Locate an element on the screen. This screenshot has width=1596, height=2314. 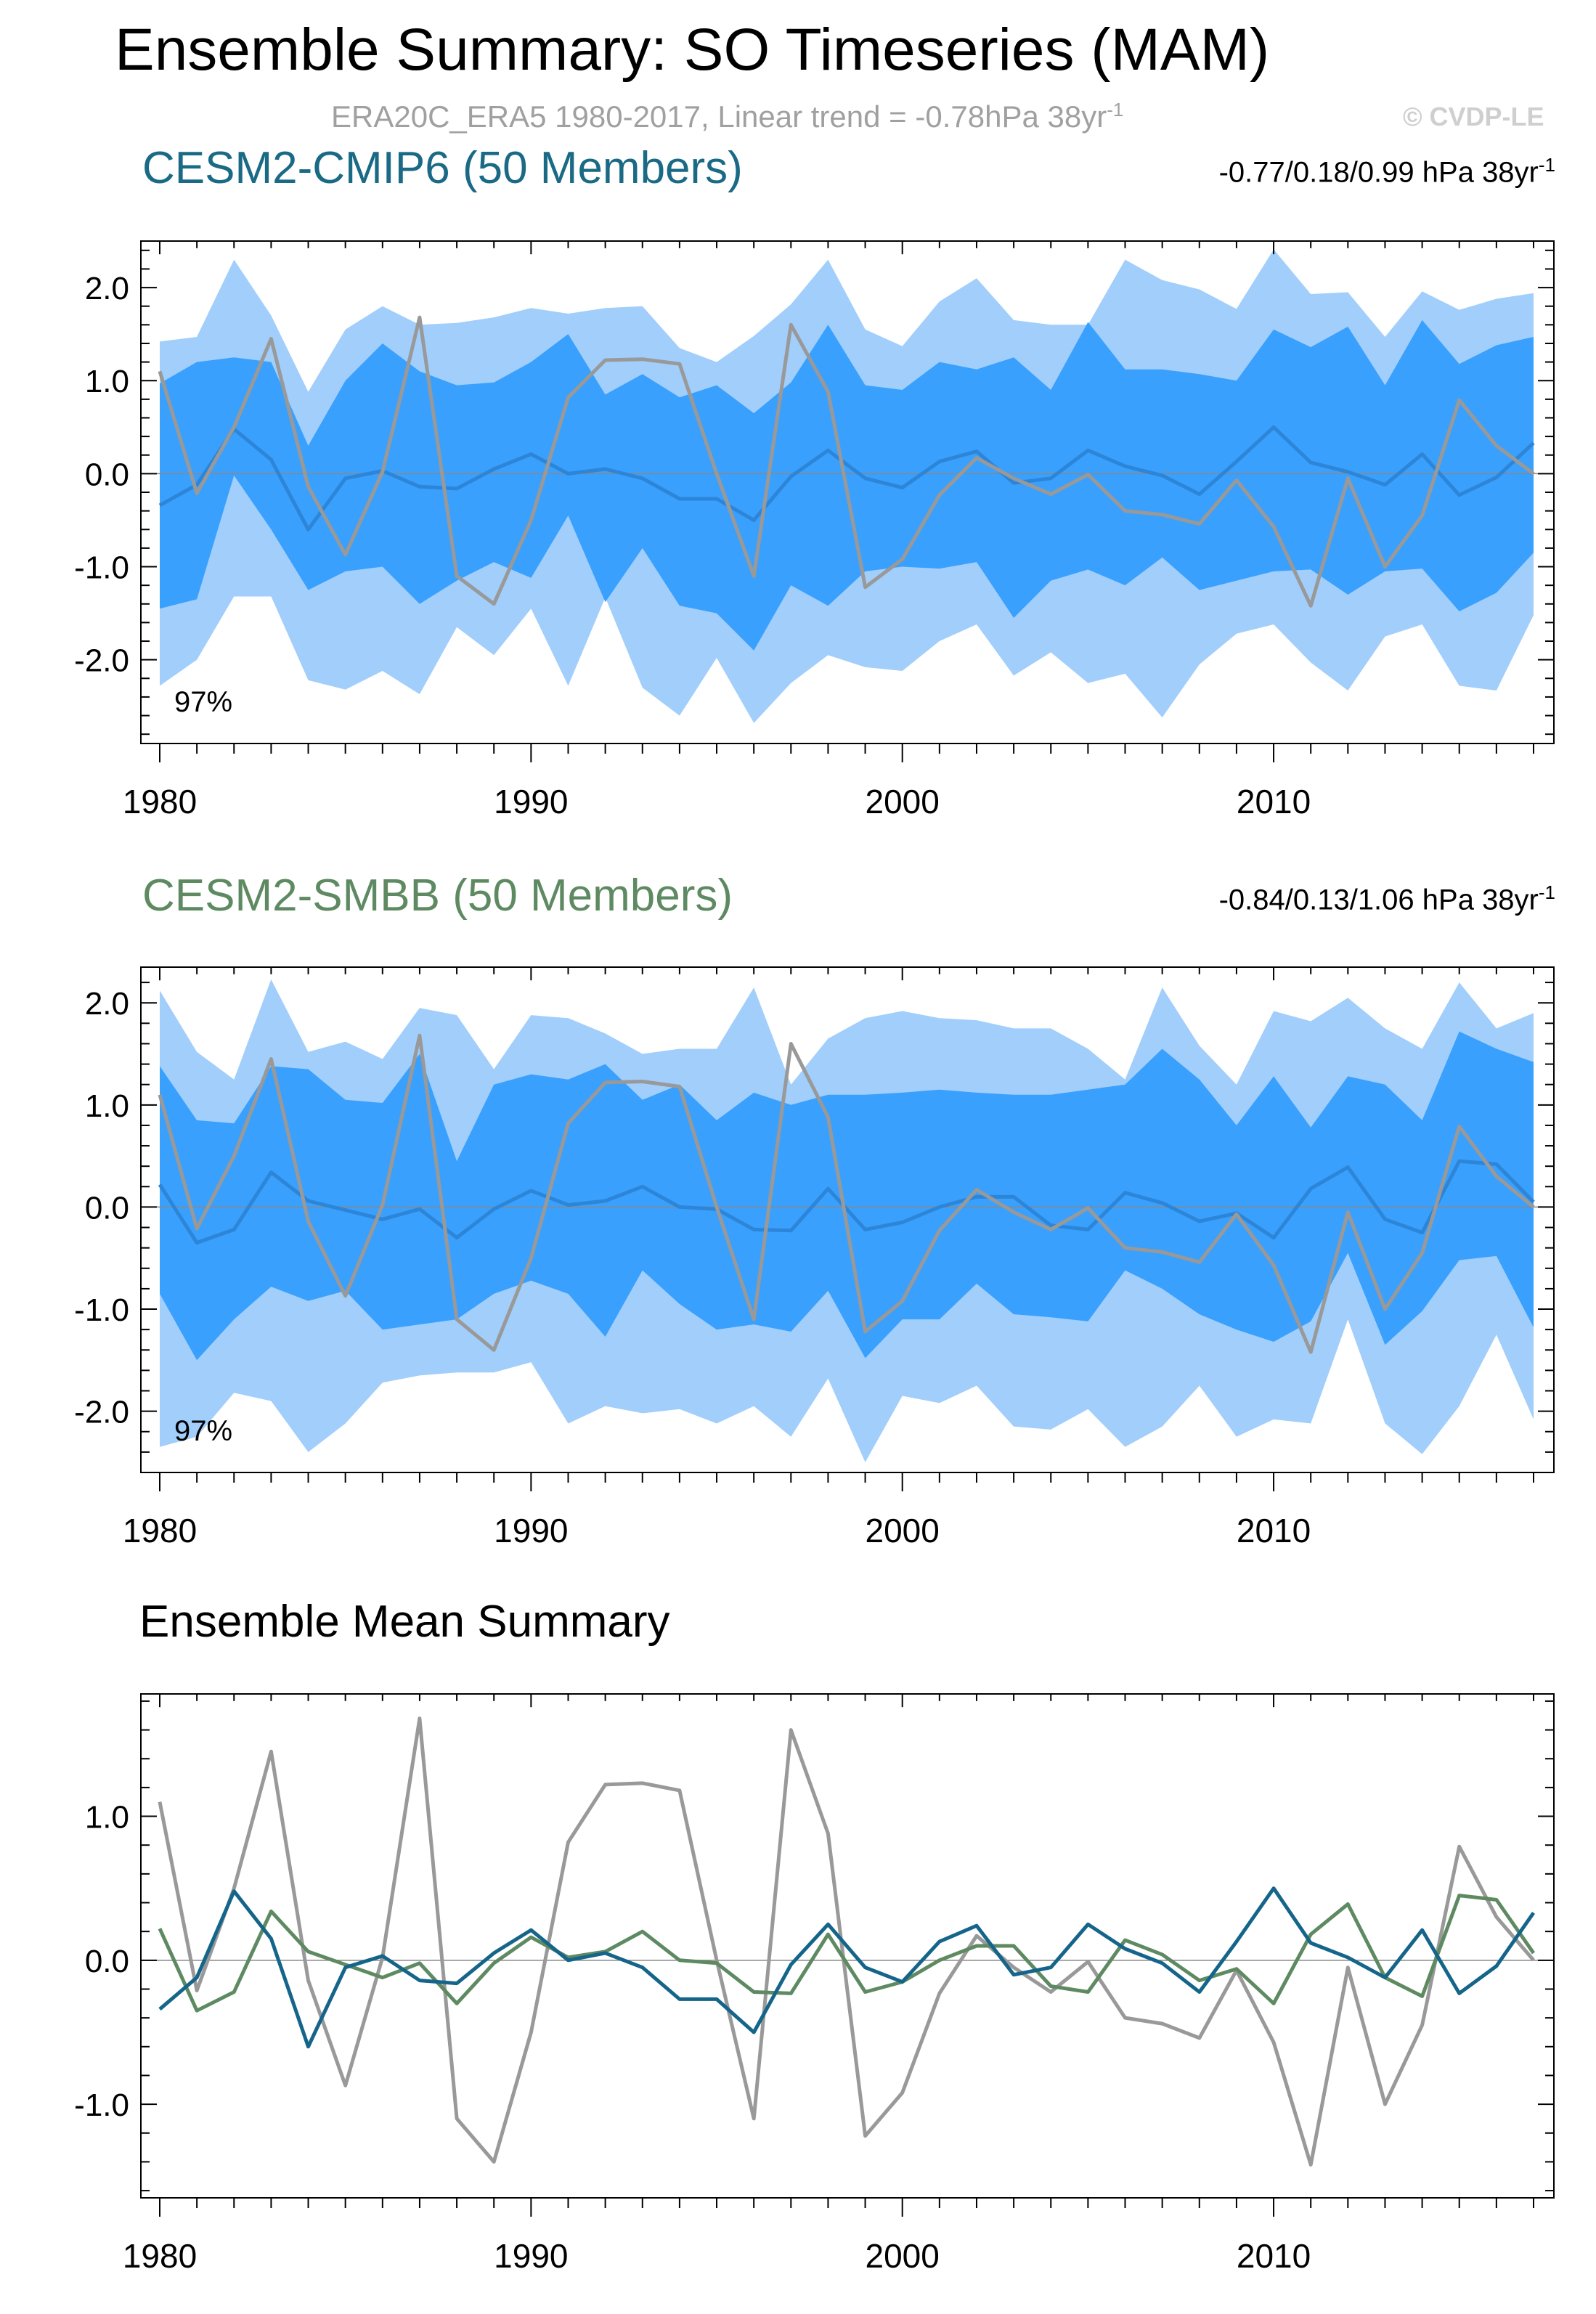
mean-ytick-label: 1.0 is located at coordinates (107, 1818).